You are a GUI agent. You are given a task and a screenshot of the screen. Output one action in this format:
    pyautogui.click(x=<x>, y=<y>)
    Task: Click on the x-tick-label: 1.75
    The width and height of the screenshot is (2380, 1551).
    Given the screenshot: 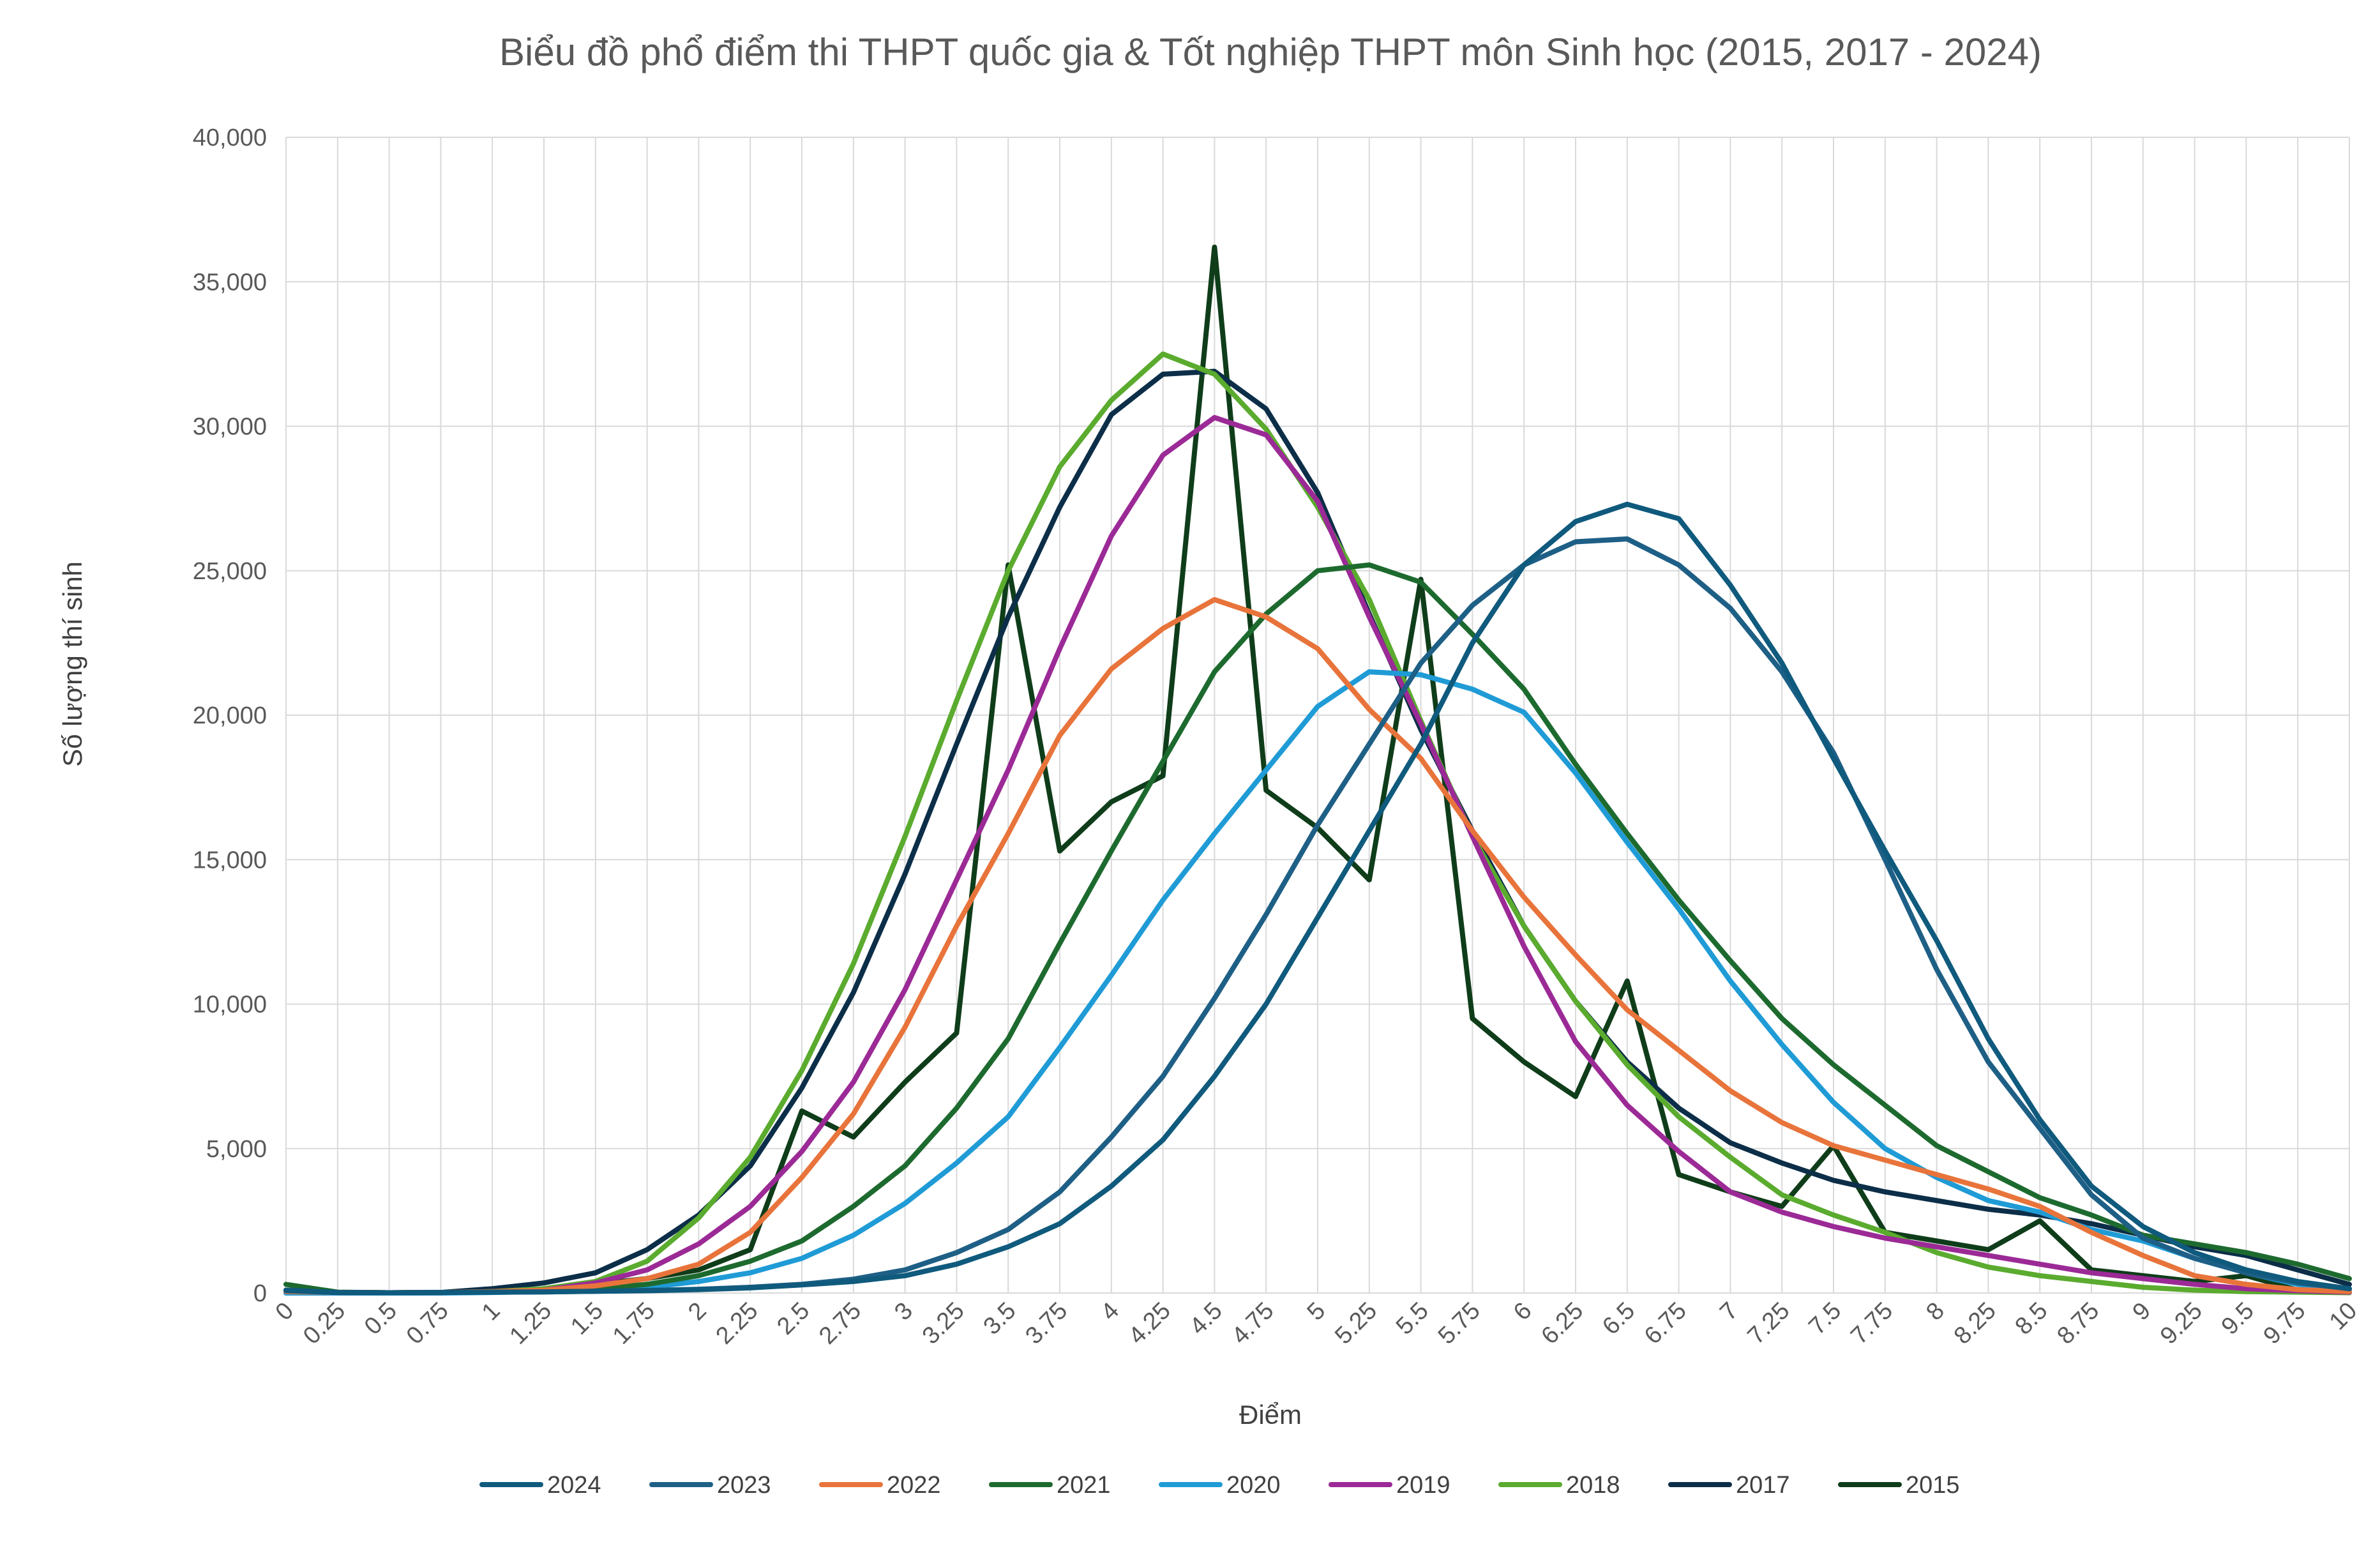 What is the action you would take?
    pyautogui.click(x=634, y=1324)
    